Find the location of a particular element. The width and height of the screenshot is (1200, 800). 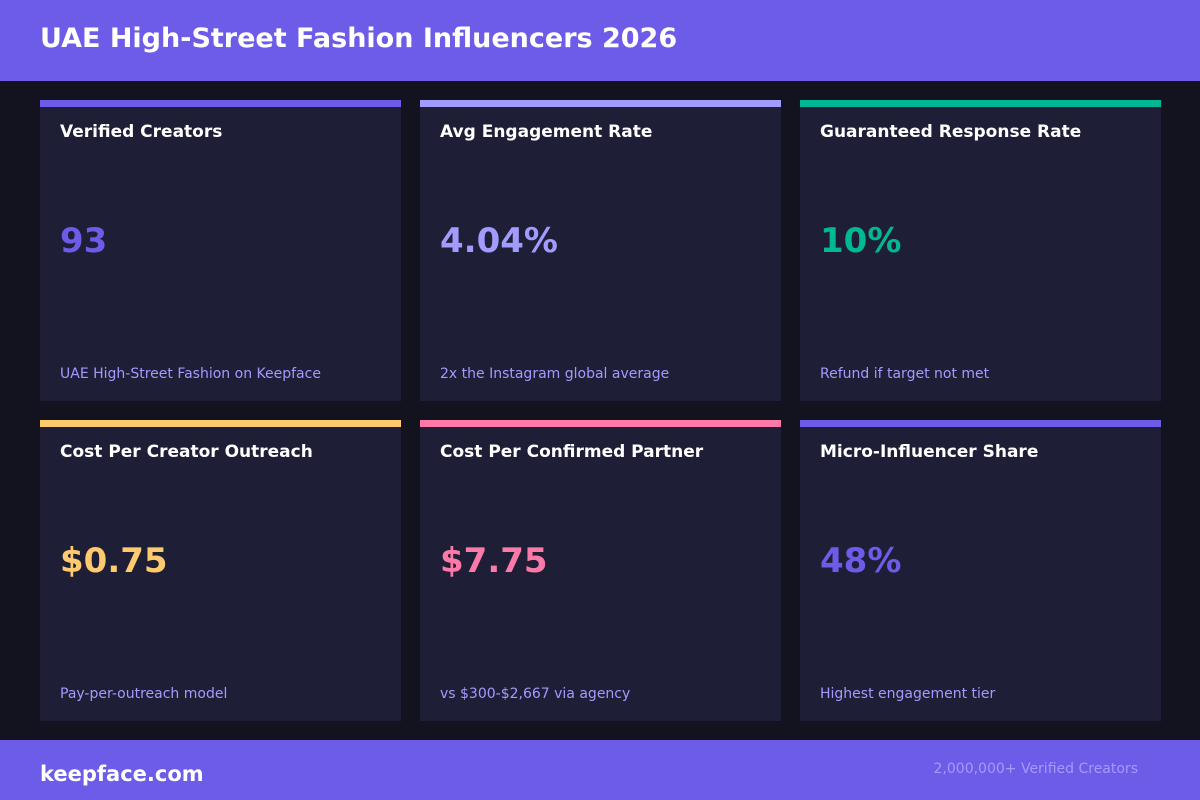

card-title: Verified Creators is located at coordinates (141, 132).